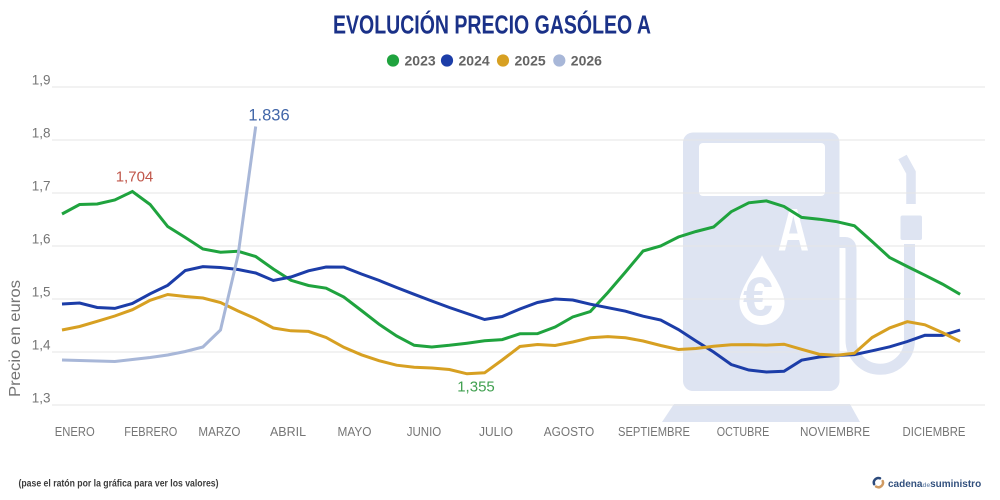  What do you see at coordinates (41, 345) in the screenshot?
I see `svg-text: 1,4` at bounding box center [41, 345].